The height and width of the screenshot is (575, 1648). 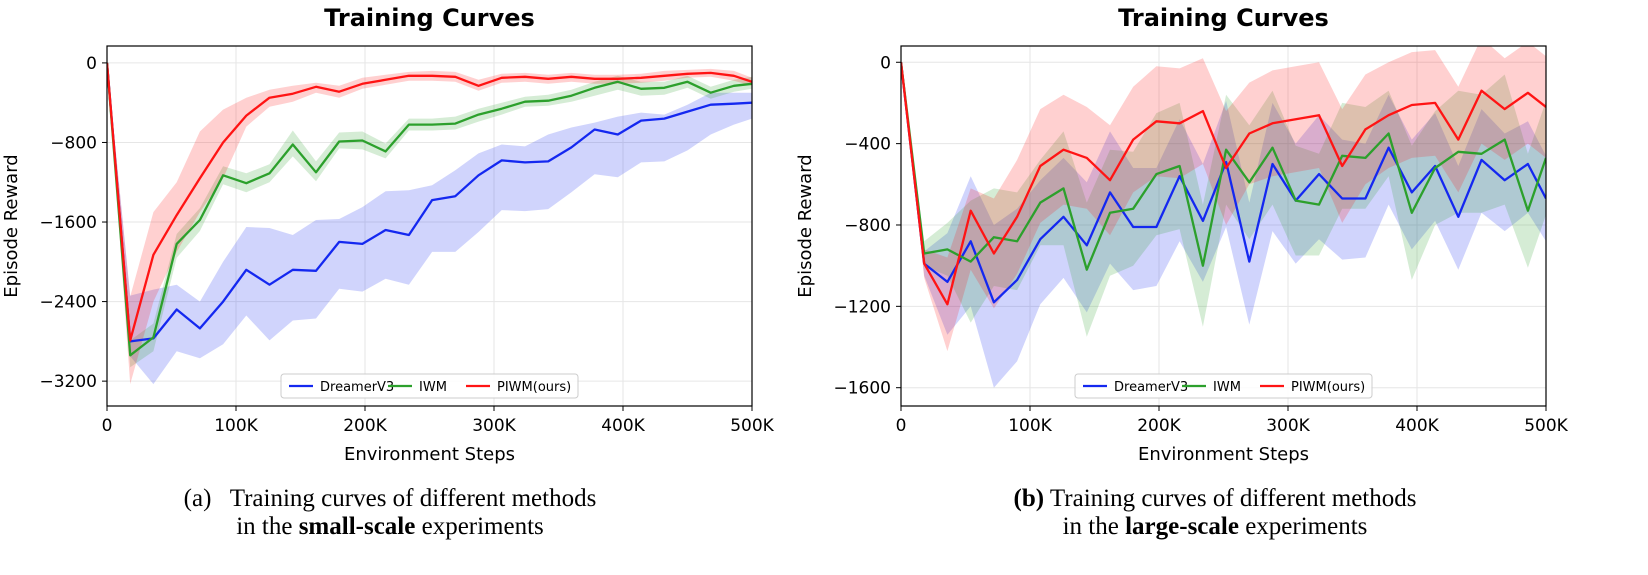 What do you see at coordinates (1215, 526) in the screenshot?
I see `caption-large-scale-line2: in the large-scale experiments` at bounding box center [1215, 526].